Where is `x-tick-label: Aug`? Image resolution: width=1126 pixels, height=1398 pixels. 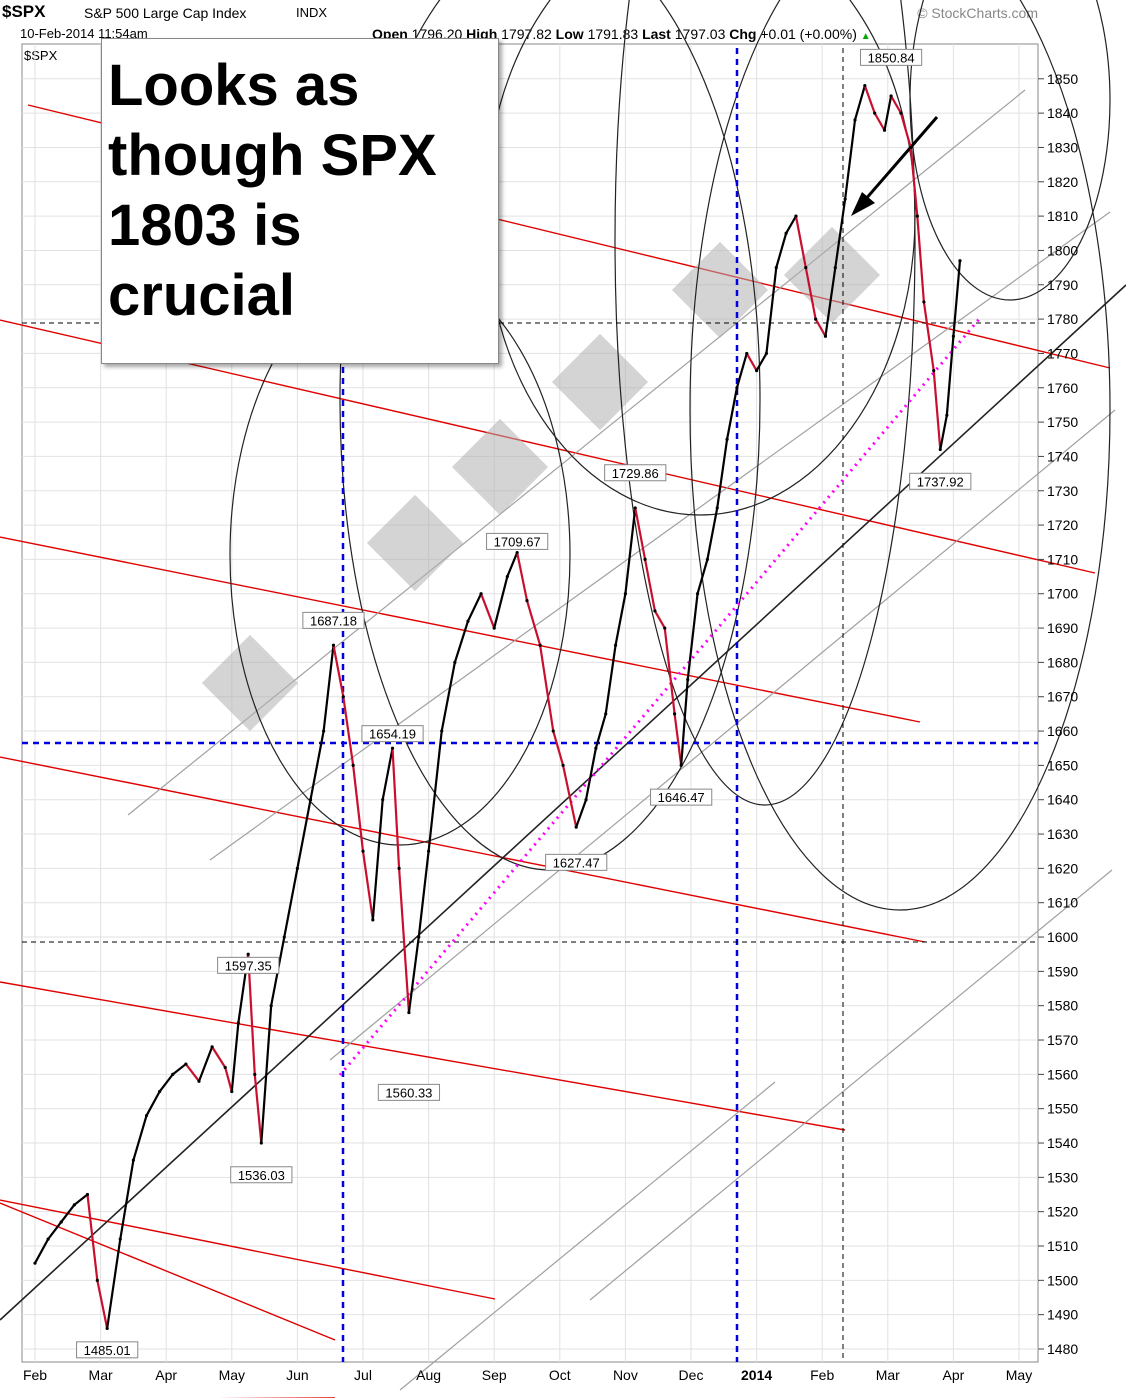
x-tick-label: Aug is located at coordinates (428, 1375).